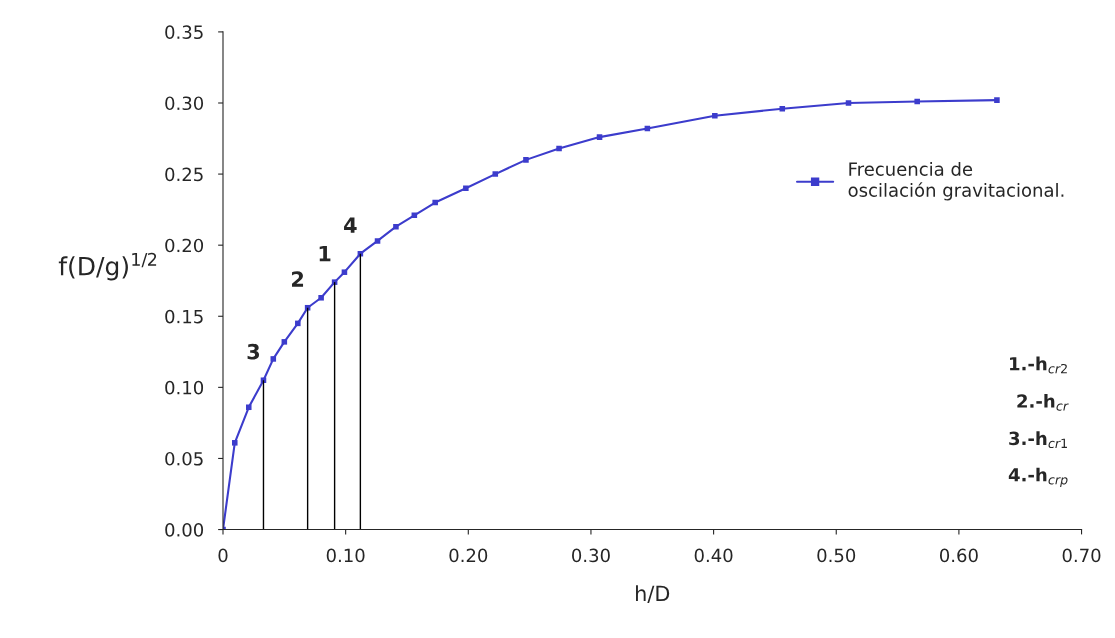  Describe the element at coordinates (1043, 402) in the screenshot. I see `annotation: 2.-h$_{cr}$` at that location.